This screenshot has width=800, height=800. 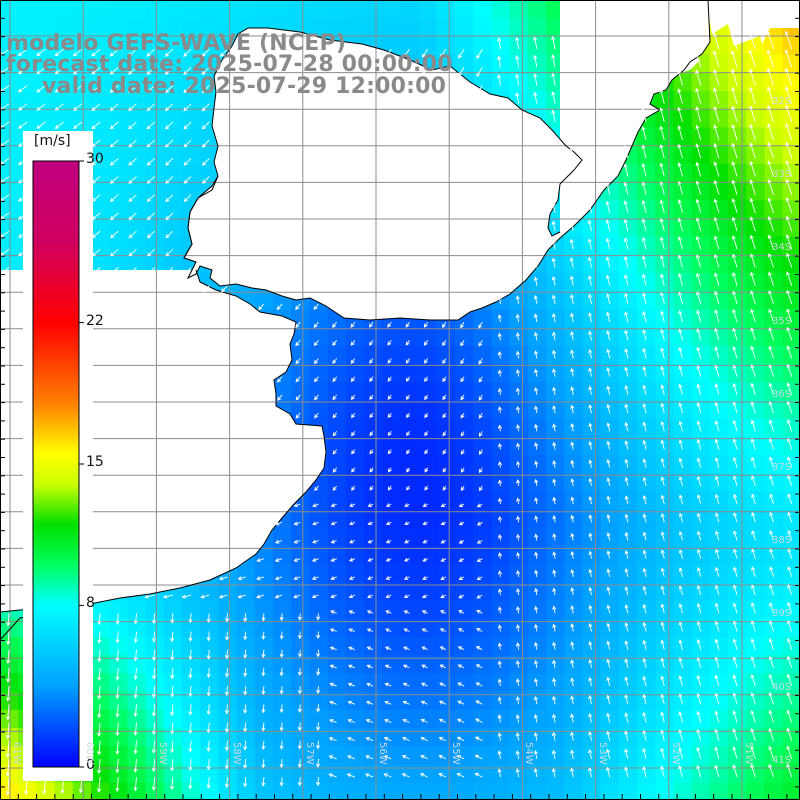 What do you see at coordinates (682, 63) in the screenshot?
I see `land-lagoon-area` at bounding box center [682, 63].